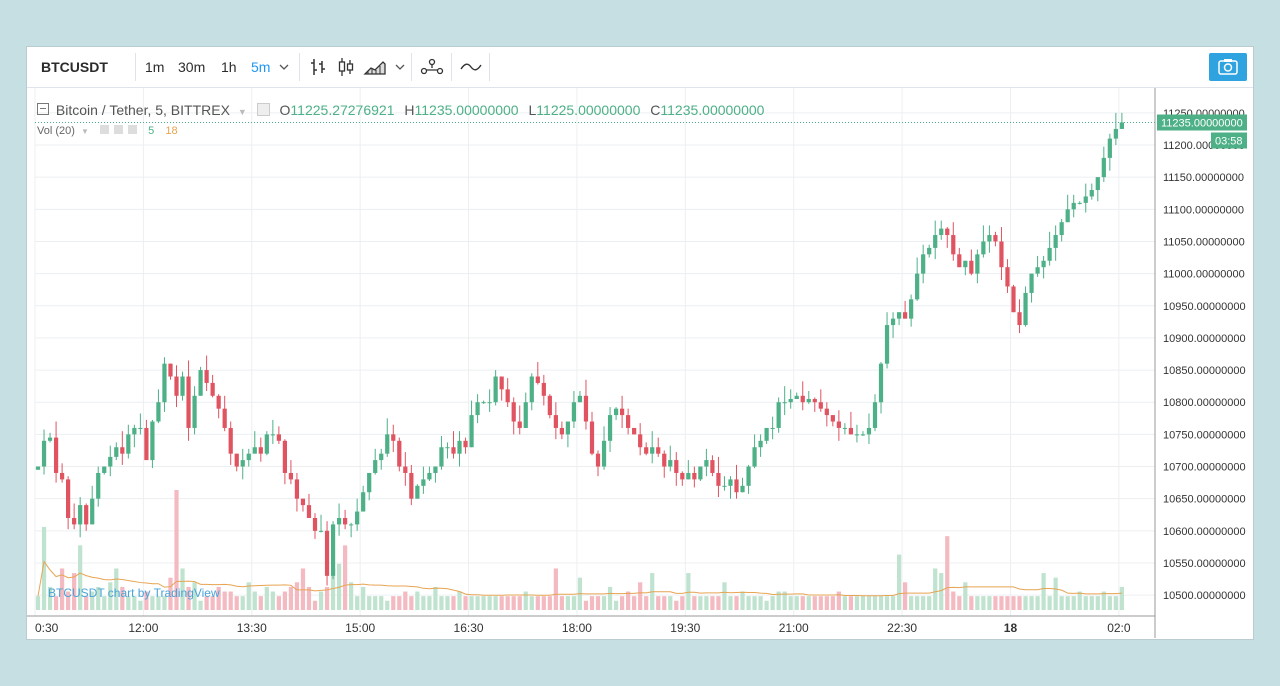  I want to click on price-axis-label: 10900.00000000, so click(1204, 339).